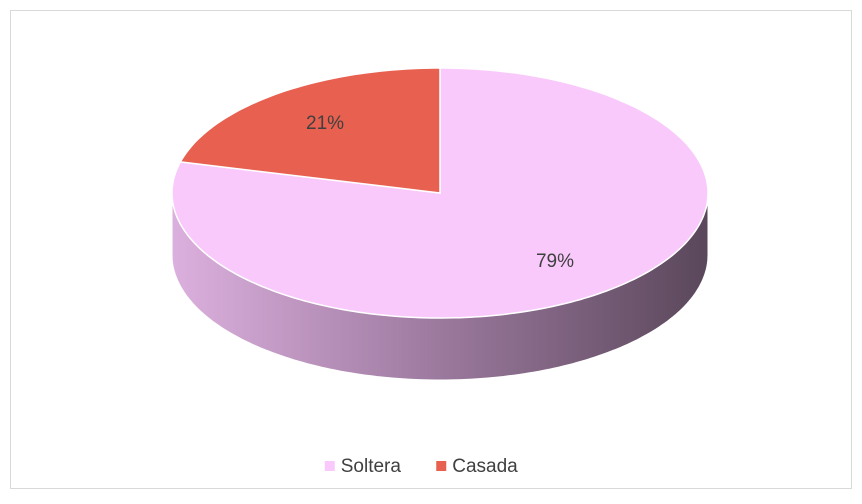  What do you see at coordinates (555, 261) in the screenshot?
I see `data-label: 79%` at bounding box center [555, 261].